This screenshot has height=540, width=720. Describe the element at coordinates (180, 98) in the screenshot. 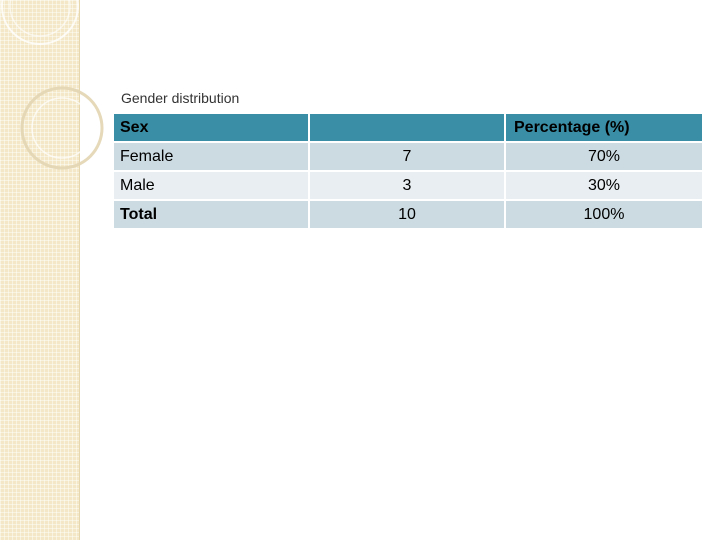

I see `table-caption: Gender distribution` at that location.